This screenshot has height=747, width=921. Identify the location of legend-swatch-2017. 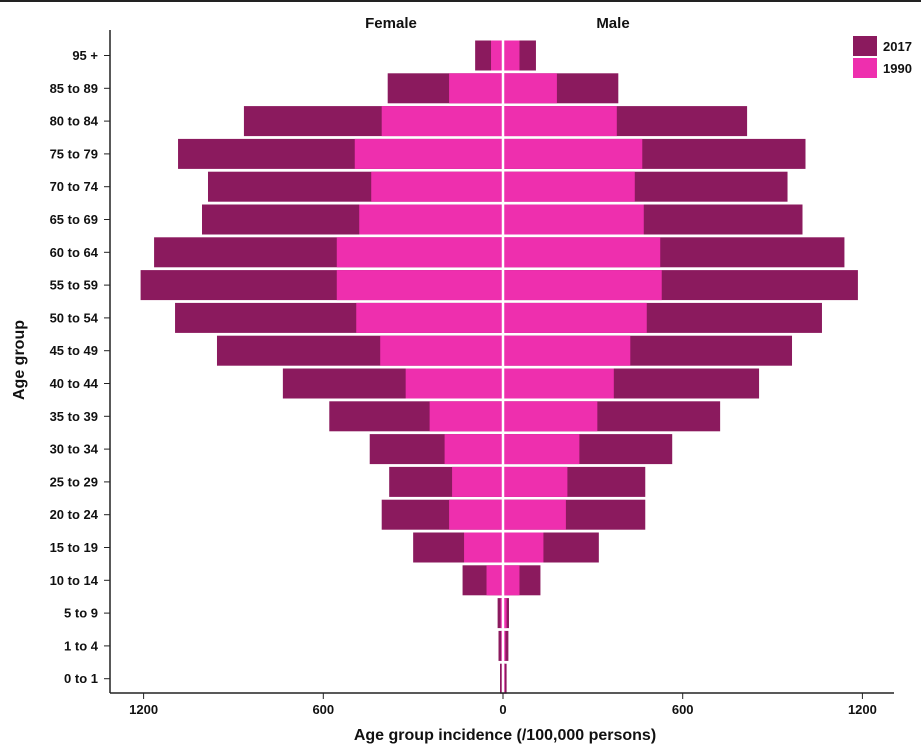
(865, 46).